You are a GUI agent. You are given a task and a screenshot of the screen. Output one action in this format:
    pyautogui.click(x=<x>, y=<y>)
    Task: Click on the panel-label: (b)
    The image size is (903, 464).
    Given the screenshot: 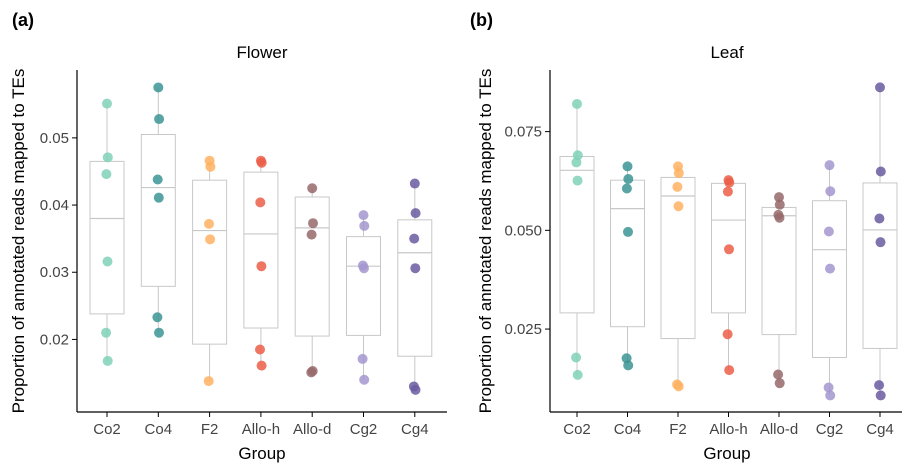 What is the action you would take?
    pyautogui.click(x=481, y=20)
    